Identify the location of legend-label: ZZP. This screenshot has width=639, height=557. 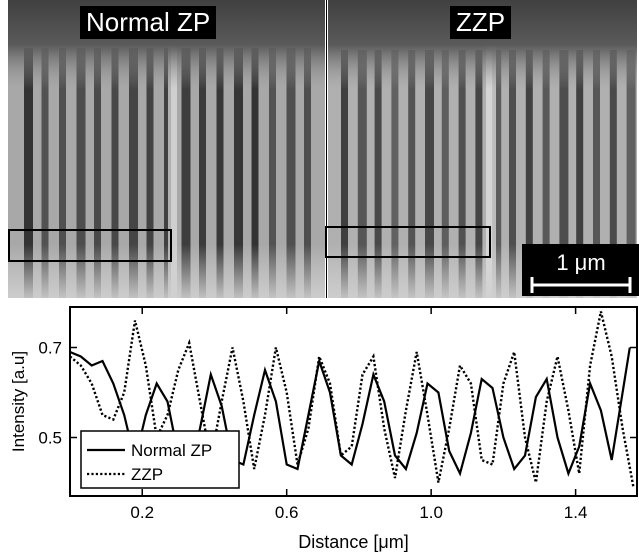
(147, 474).